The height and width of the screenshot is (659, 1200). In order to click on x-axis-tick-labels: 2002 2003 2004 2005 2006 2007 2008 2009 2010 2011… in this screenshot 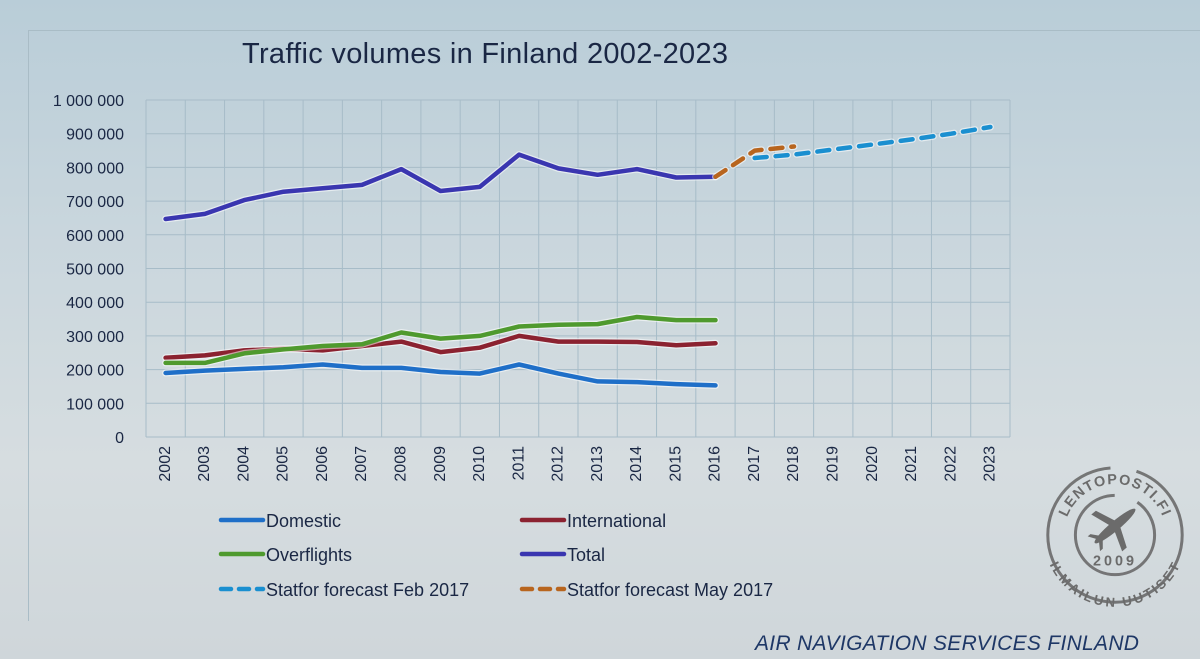, I will do `click(578, 464)`.